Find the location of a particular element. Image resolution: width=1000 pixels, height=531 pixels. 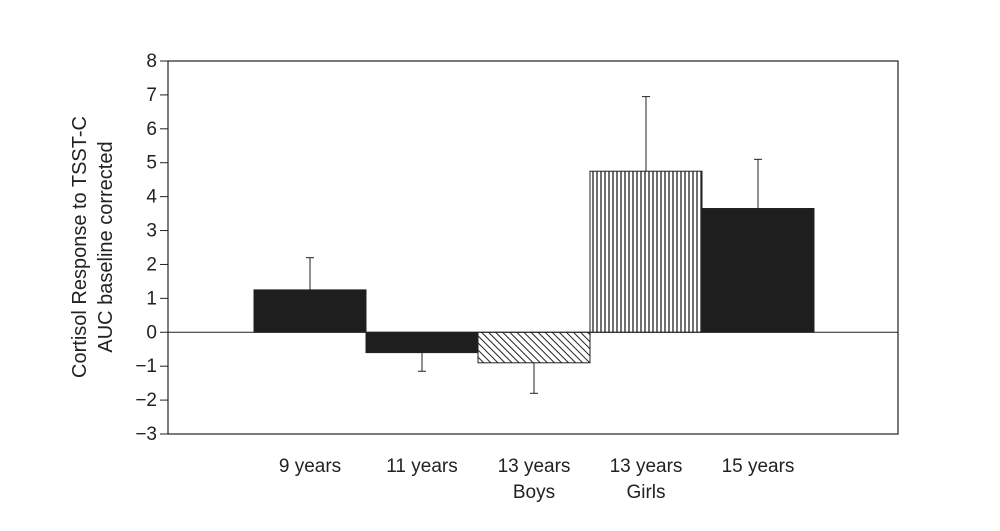

y-axis-title: AUC baseline corrected is located at coordinates (106, 246).